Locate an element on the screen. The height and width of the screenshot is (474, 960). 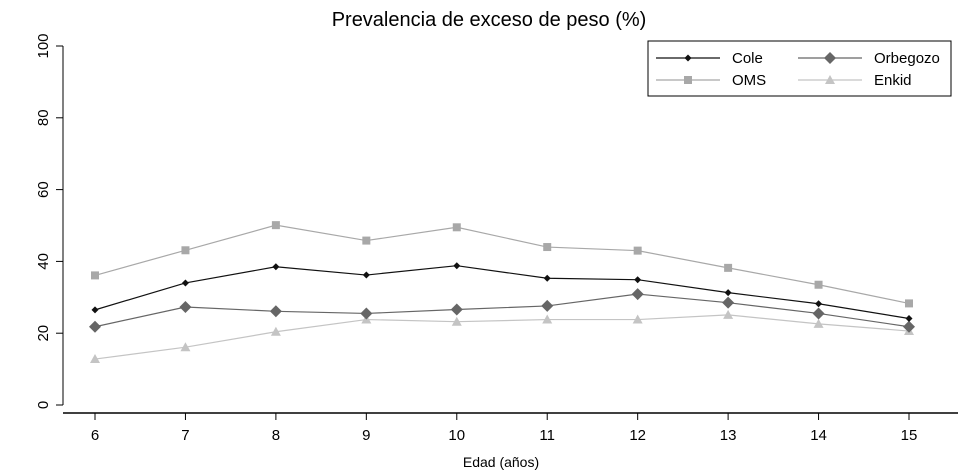
series-cole is located at coordinates (502, 292).